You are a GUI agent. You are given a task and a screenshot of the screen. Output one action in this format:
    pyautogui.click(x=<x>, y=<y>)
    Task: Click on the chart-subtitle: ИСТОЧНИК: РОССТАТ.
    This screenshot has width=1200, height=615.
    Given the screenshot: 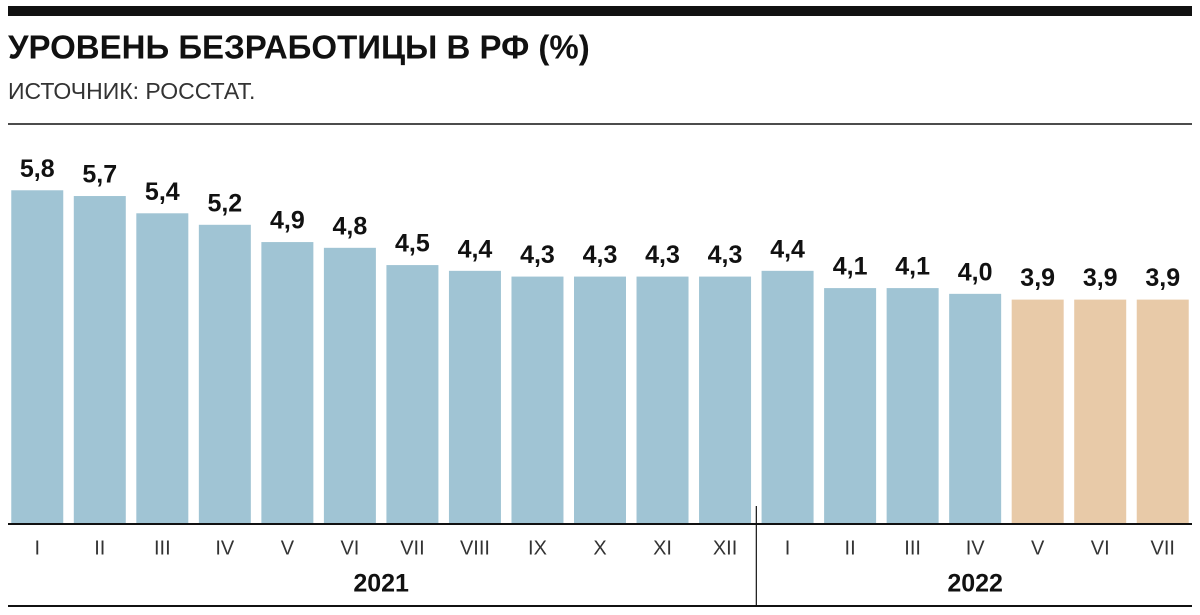 What is the action you would take?
    pyautogui.click(x=131, y=91)
    